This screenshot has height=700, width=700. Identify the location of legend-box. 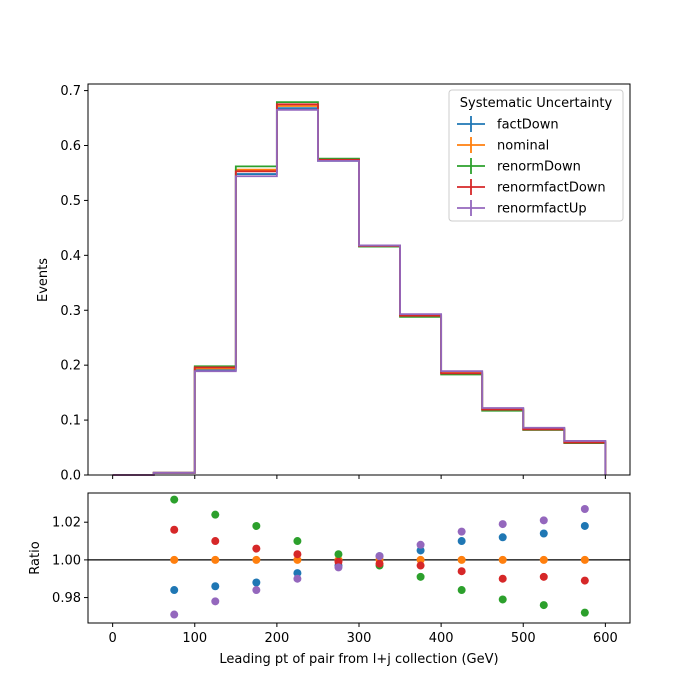
(536, 155).